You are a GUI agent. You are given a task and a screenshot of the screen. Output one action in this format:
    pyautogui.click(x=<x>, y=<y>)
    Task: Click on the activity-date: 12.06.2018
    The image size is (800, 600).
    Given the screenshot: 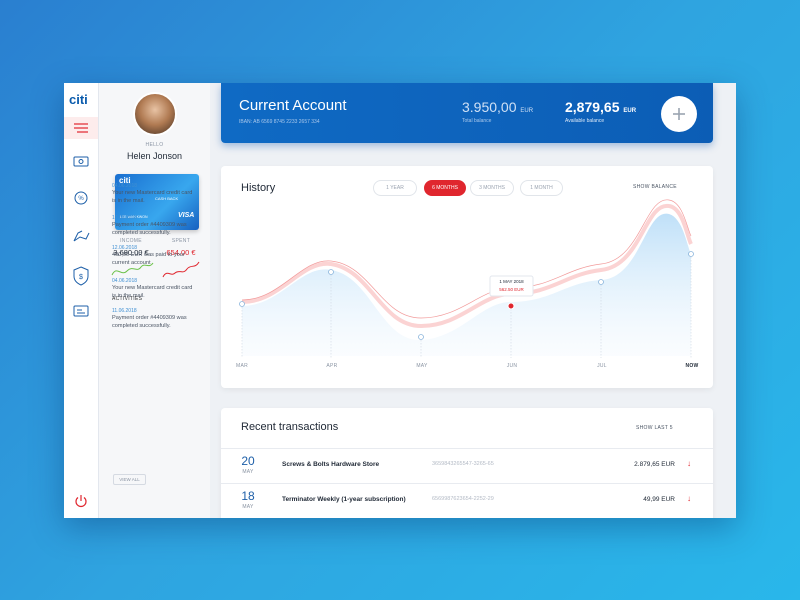 What is the action you would take?
    pyautogui.click(x=125, y=248)
    